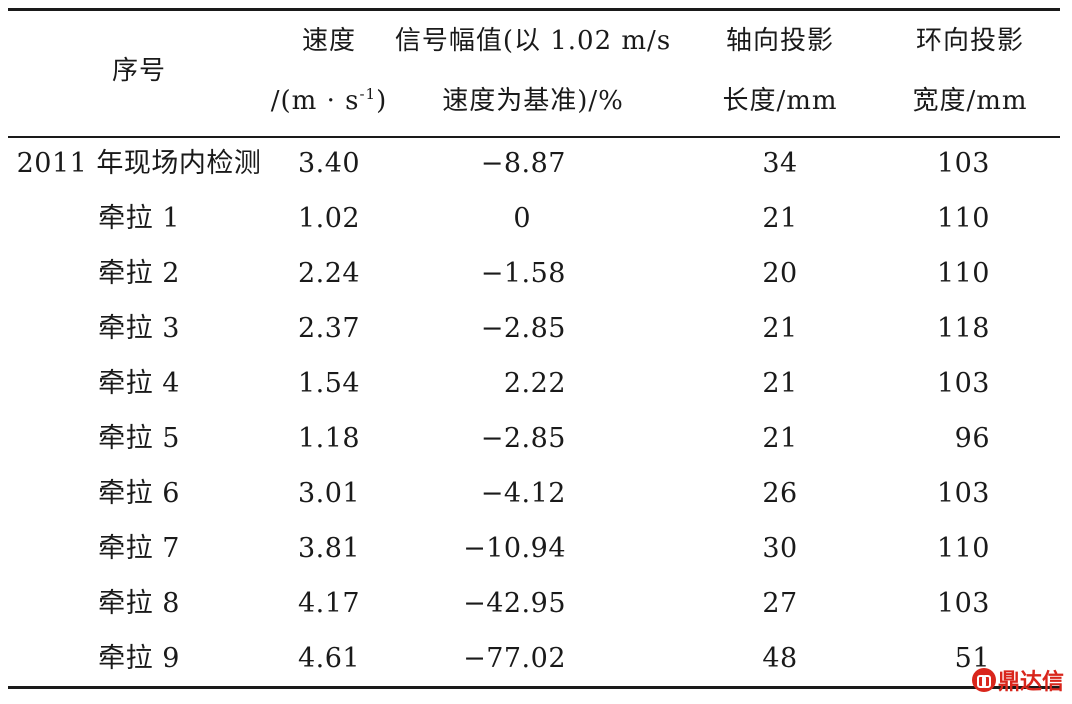 Image resolution: width=1072 pixels, height=704 pixels. I want to click on row-5-signal: 2.22, so click(534, 383).